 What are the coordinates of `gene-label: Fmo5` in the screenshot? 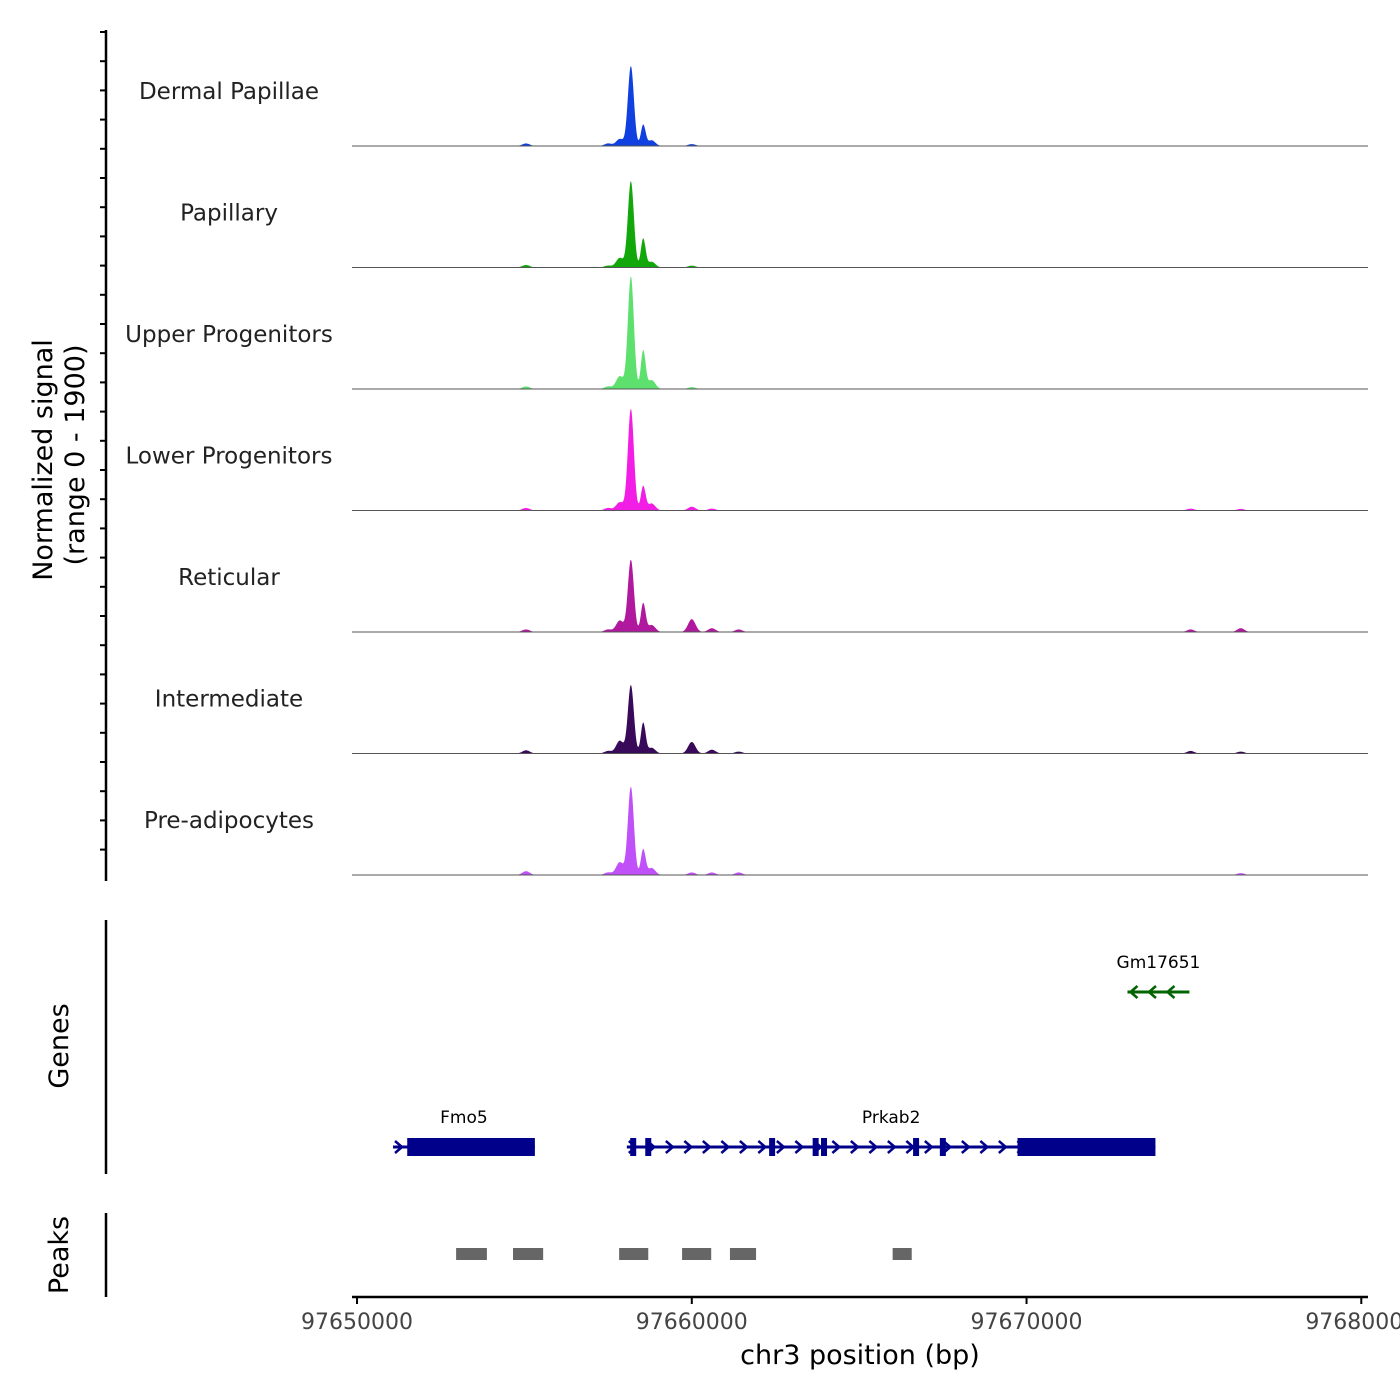 It's located at (464, 1118).